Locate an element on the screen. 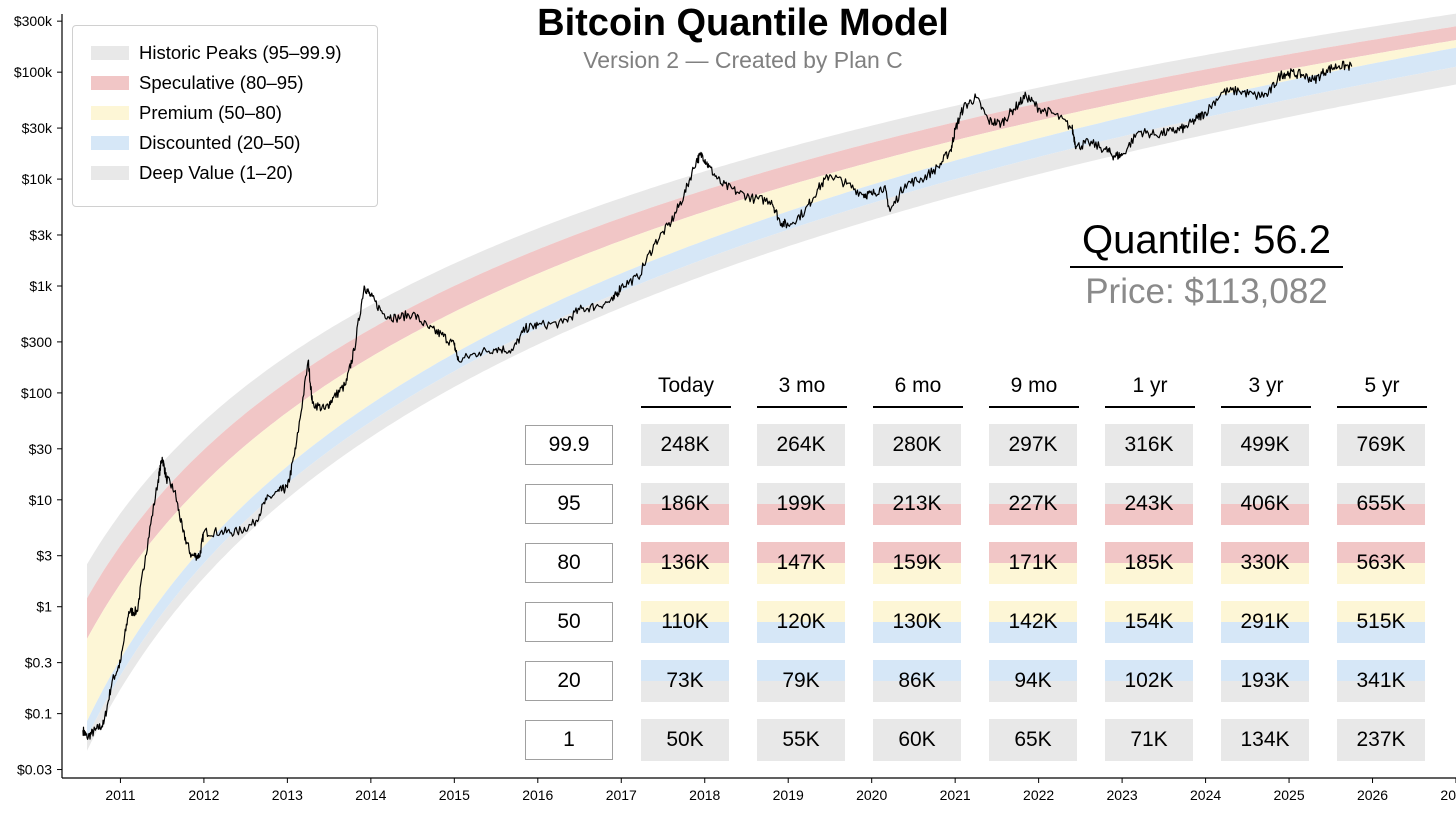 This screenshot has height=814, width=1456. cell-value: 55K is located at coordinates (801, 739).